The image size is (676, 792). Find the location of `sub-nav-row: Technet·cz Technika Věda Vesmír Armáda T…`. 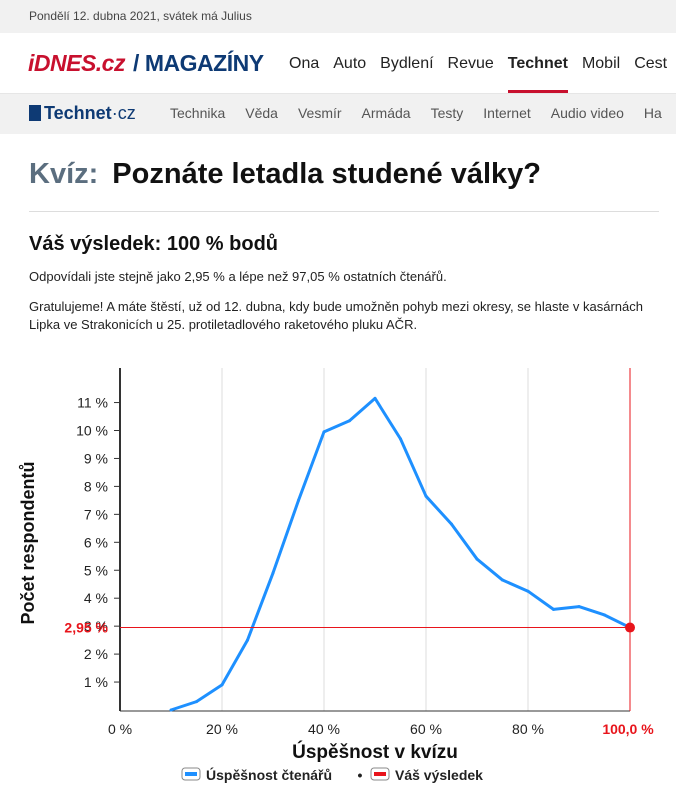

sub-nav-row: Technet·cz Technika Věda Vesmír Armáda T… is located at coordinates (338, 114).